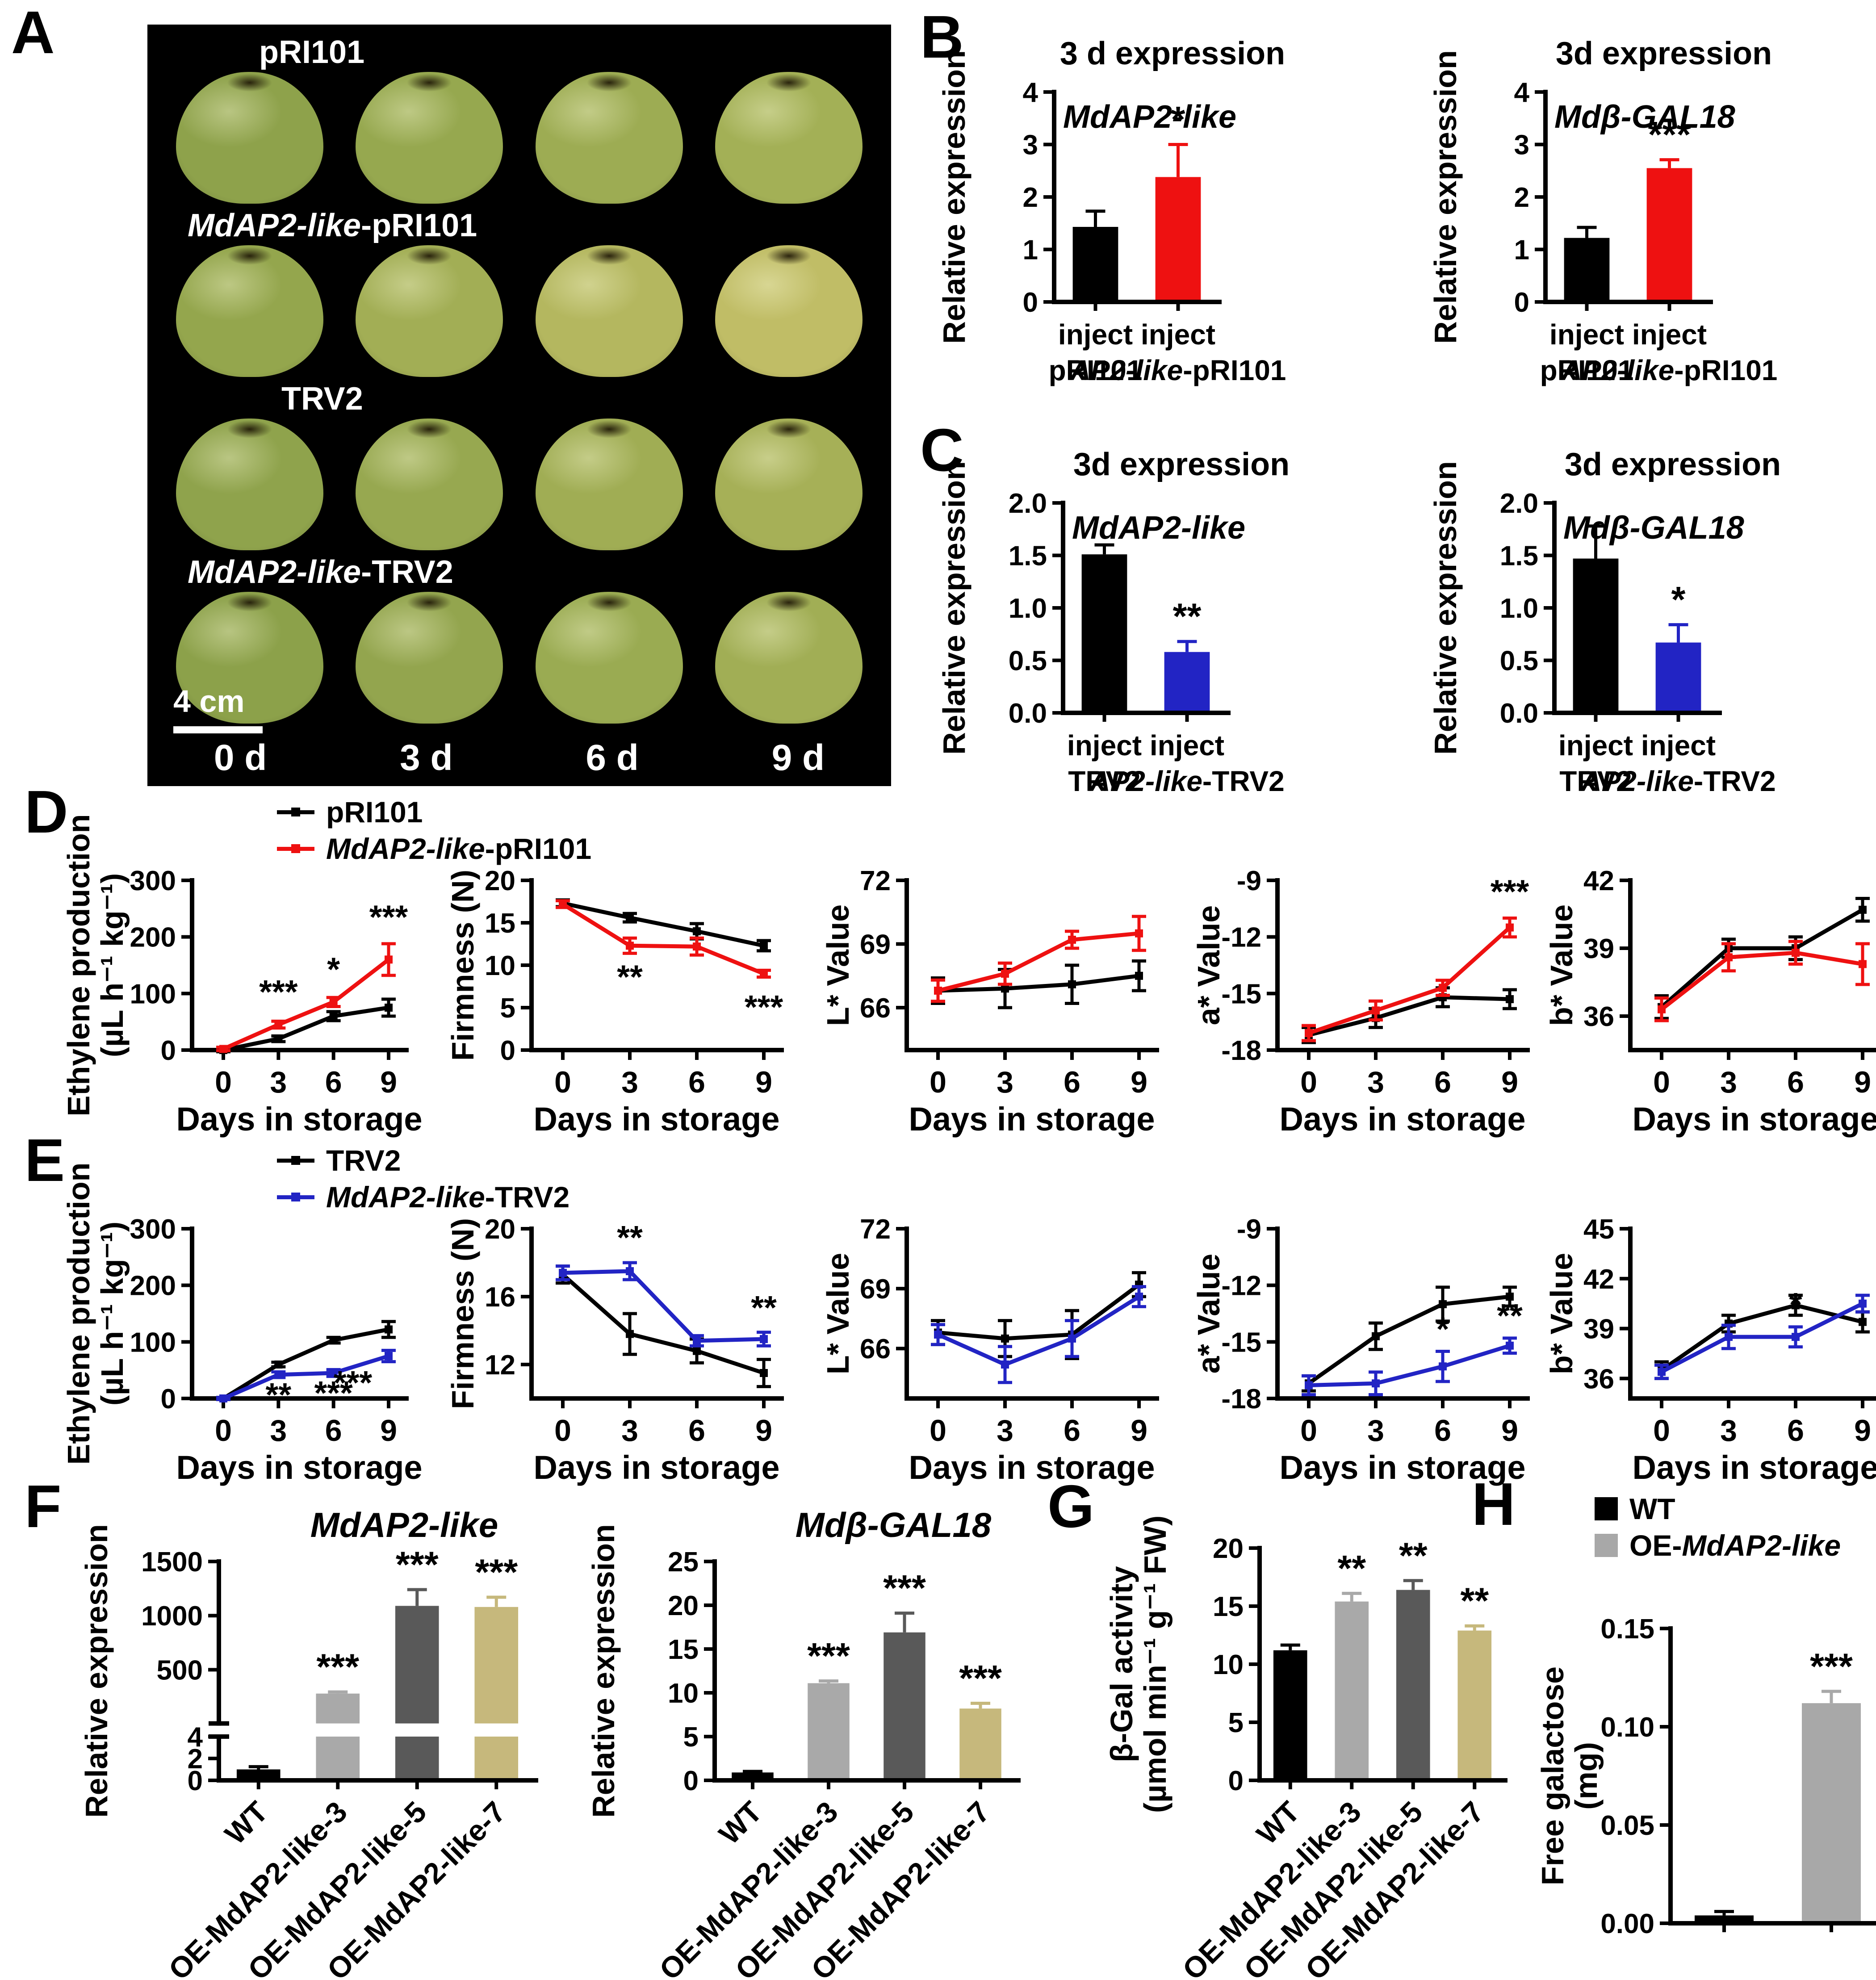 This screenshot has width=1876, height=1980. I want to click on y-tick-label: 66, so click(875, 1009).